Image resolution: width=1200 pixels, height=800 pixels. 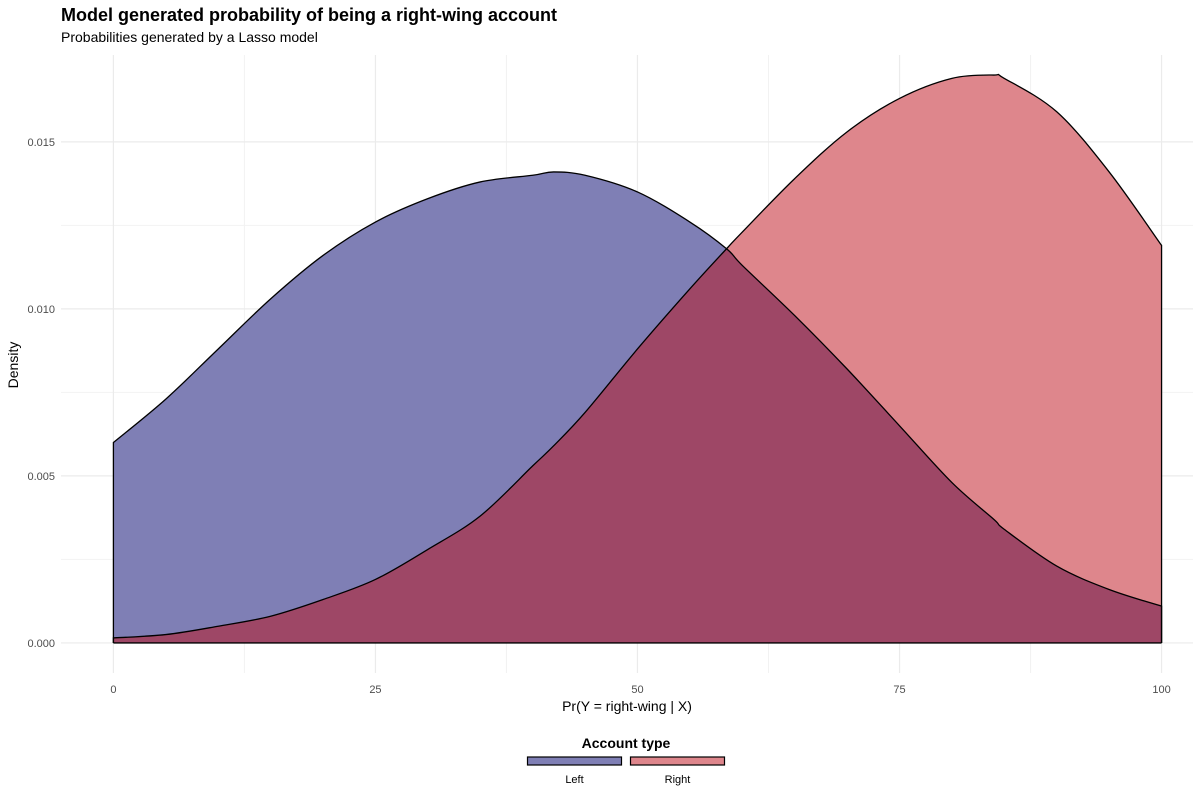 What do you see at coordinates (627, 706) in the screenshot?
I see `x-axis-title: Pr(Y = right-wing | X)` at bounding box center [627, 706].